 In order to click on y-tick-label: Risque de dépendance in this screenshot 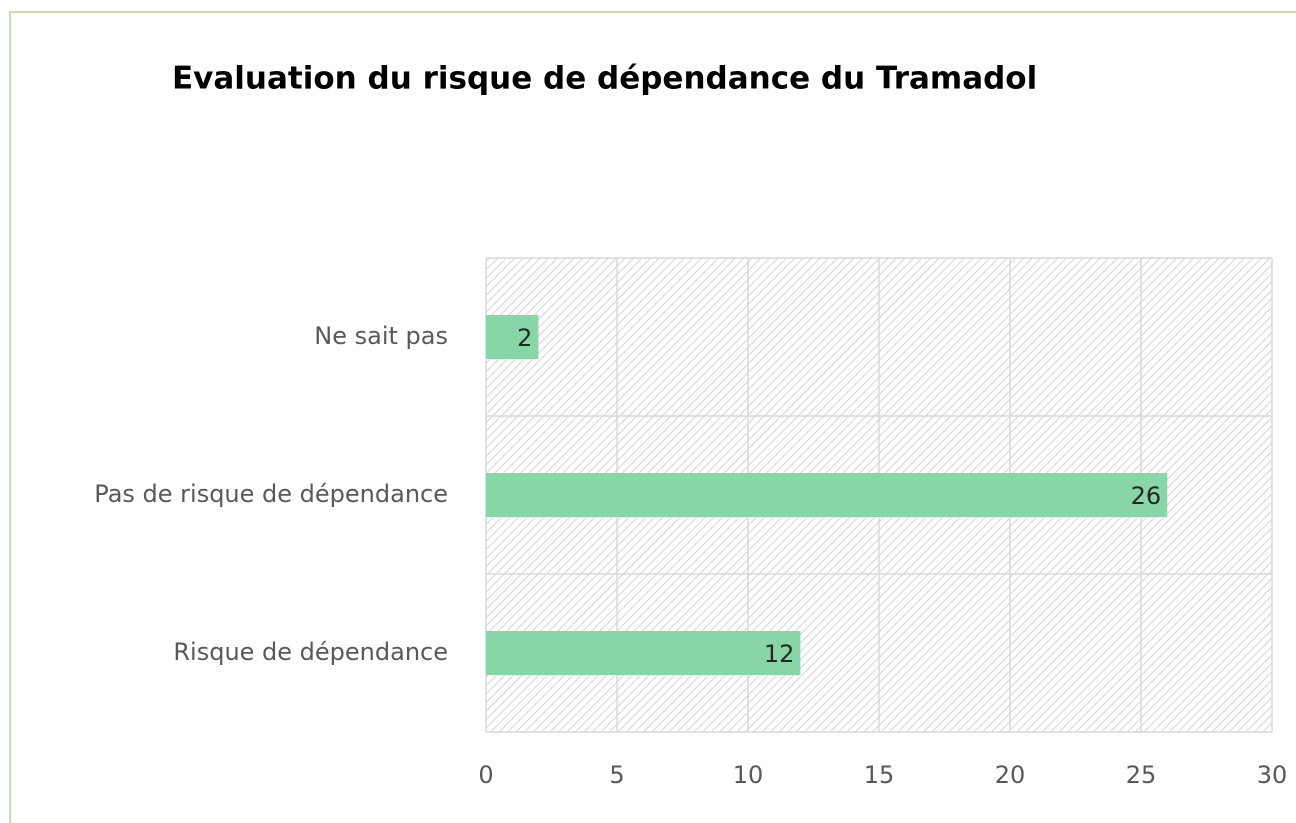, I will do `click(310, 652)`.